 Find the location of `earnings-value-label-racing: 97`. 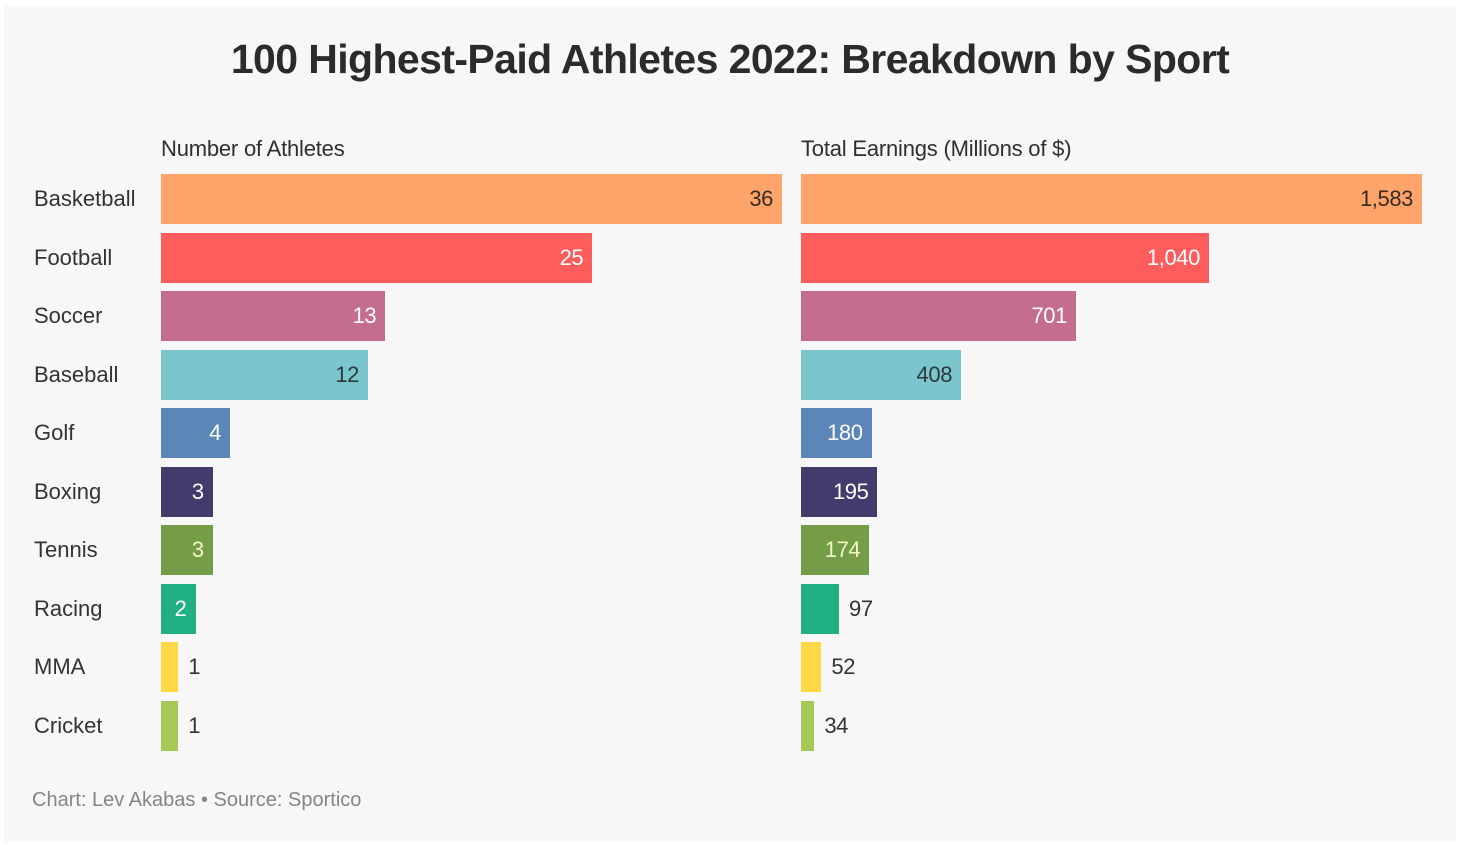

earnings-value-label-racing: 97 is located at coordinates (861, 608).